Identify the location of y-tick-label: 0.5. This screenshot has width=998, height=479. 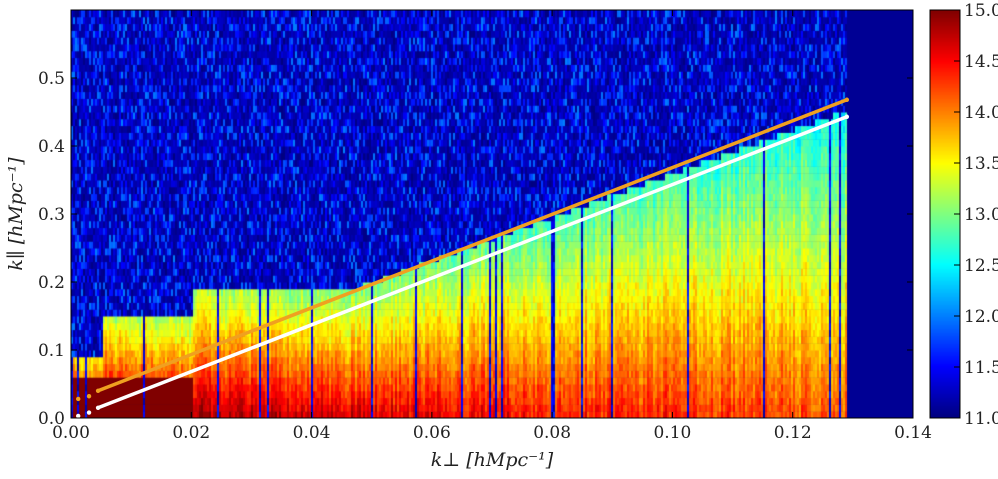
(51, 79).